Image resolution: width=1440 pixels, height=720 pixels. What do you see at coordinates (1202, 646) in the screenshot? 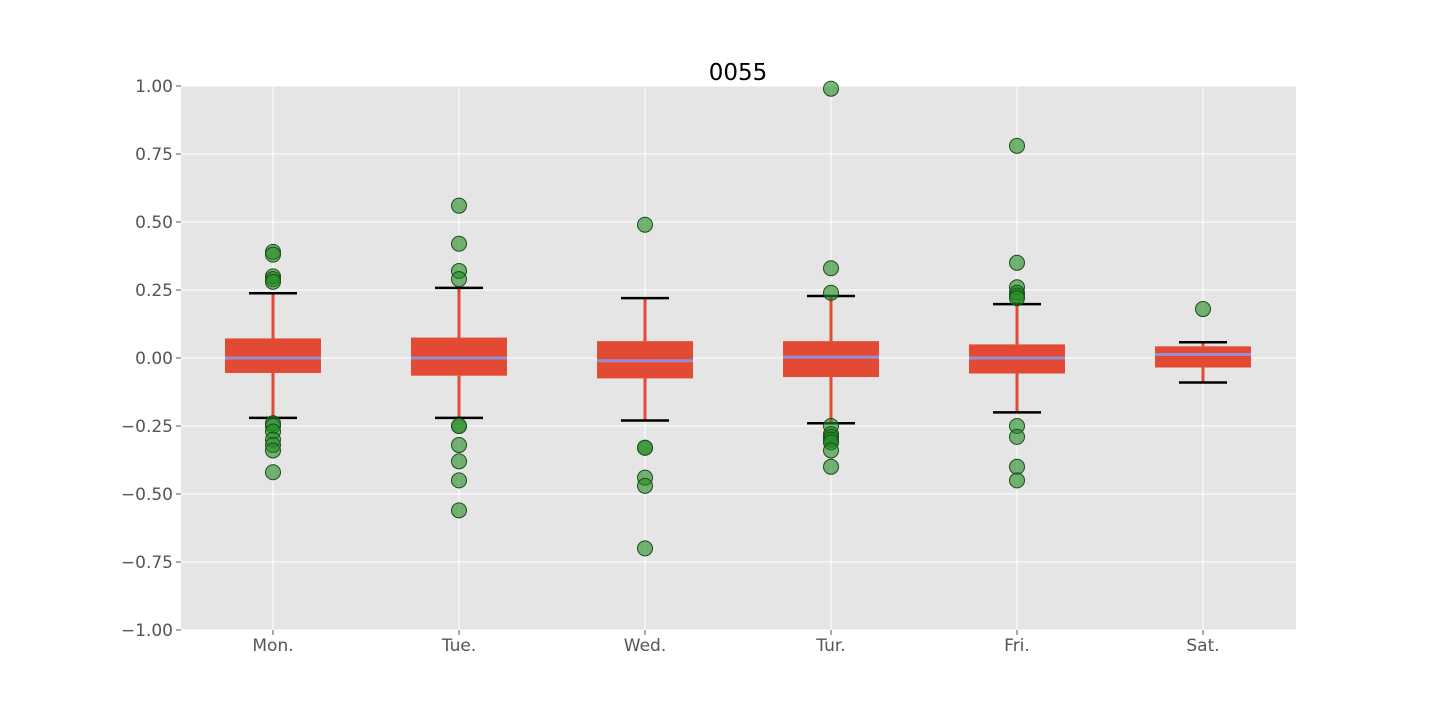
I see `x-tick-label: Sat.` at bounding box center [1202, 646].